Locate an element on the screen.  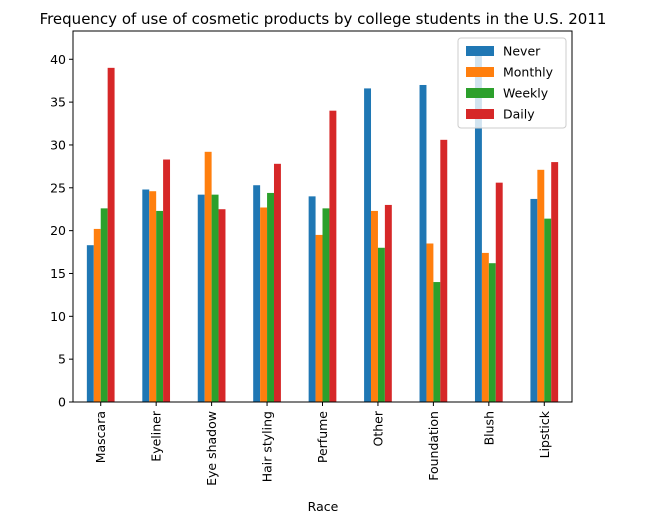
bar-daily-lipstick is located at coordinates (555, 282).